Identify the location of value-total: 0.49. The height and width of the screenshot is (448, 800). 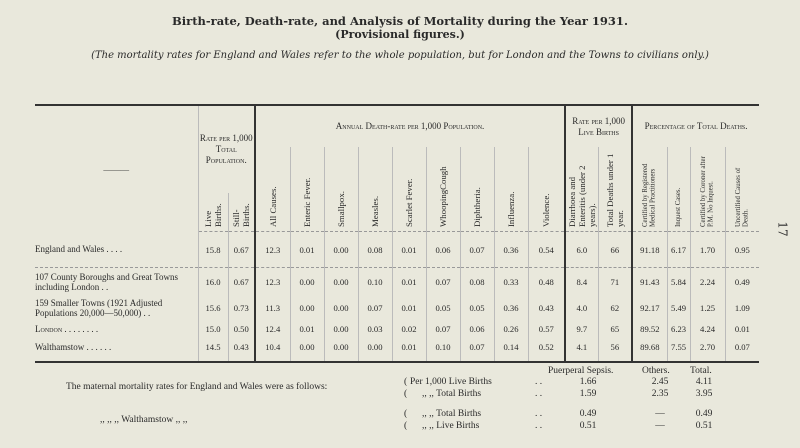
(704, 414).